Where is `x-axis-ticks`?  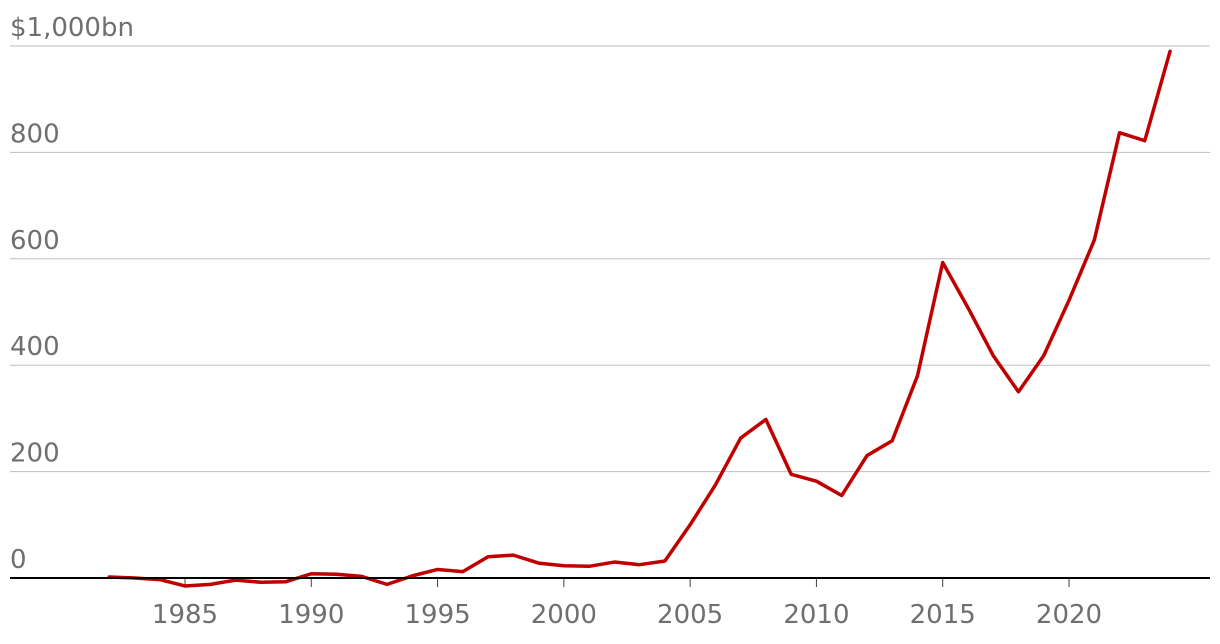 x-axis-ticks is located at coordinates (627, 582).